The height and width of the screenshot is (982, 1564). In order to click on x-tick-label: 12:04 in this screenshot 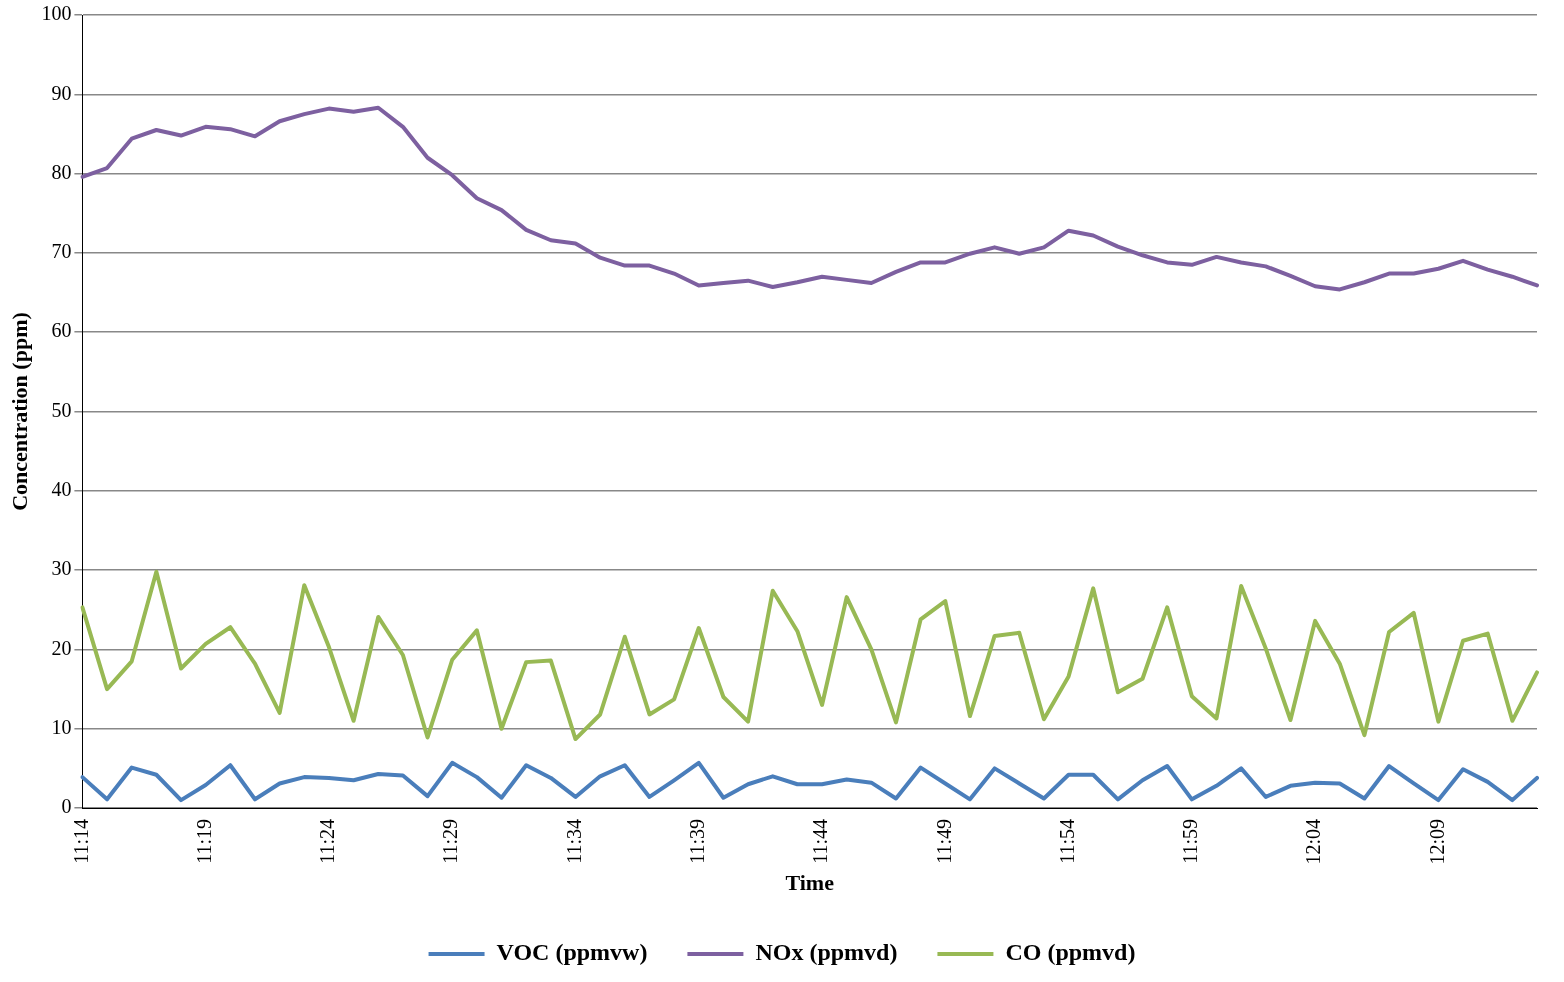, I will do `click(1313, 842)`.